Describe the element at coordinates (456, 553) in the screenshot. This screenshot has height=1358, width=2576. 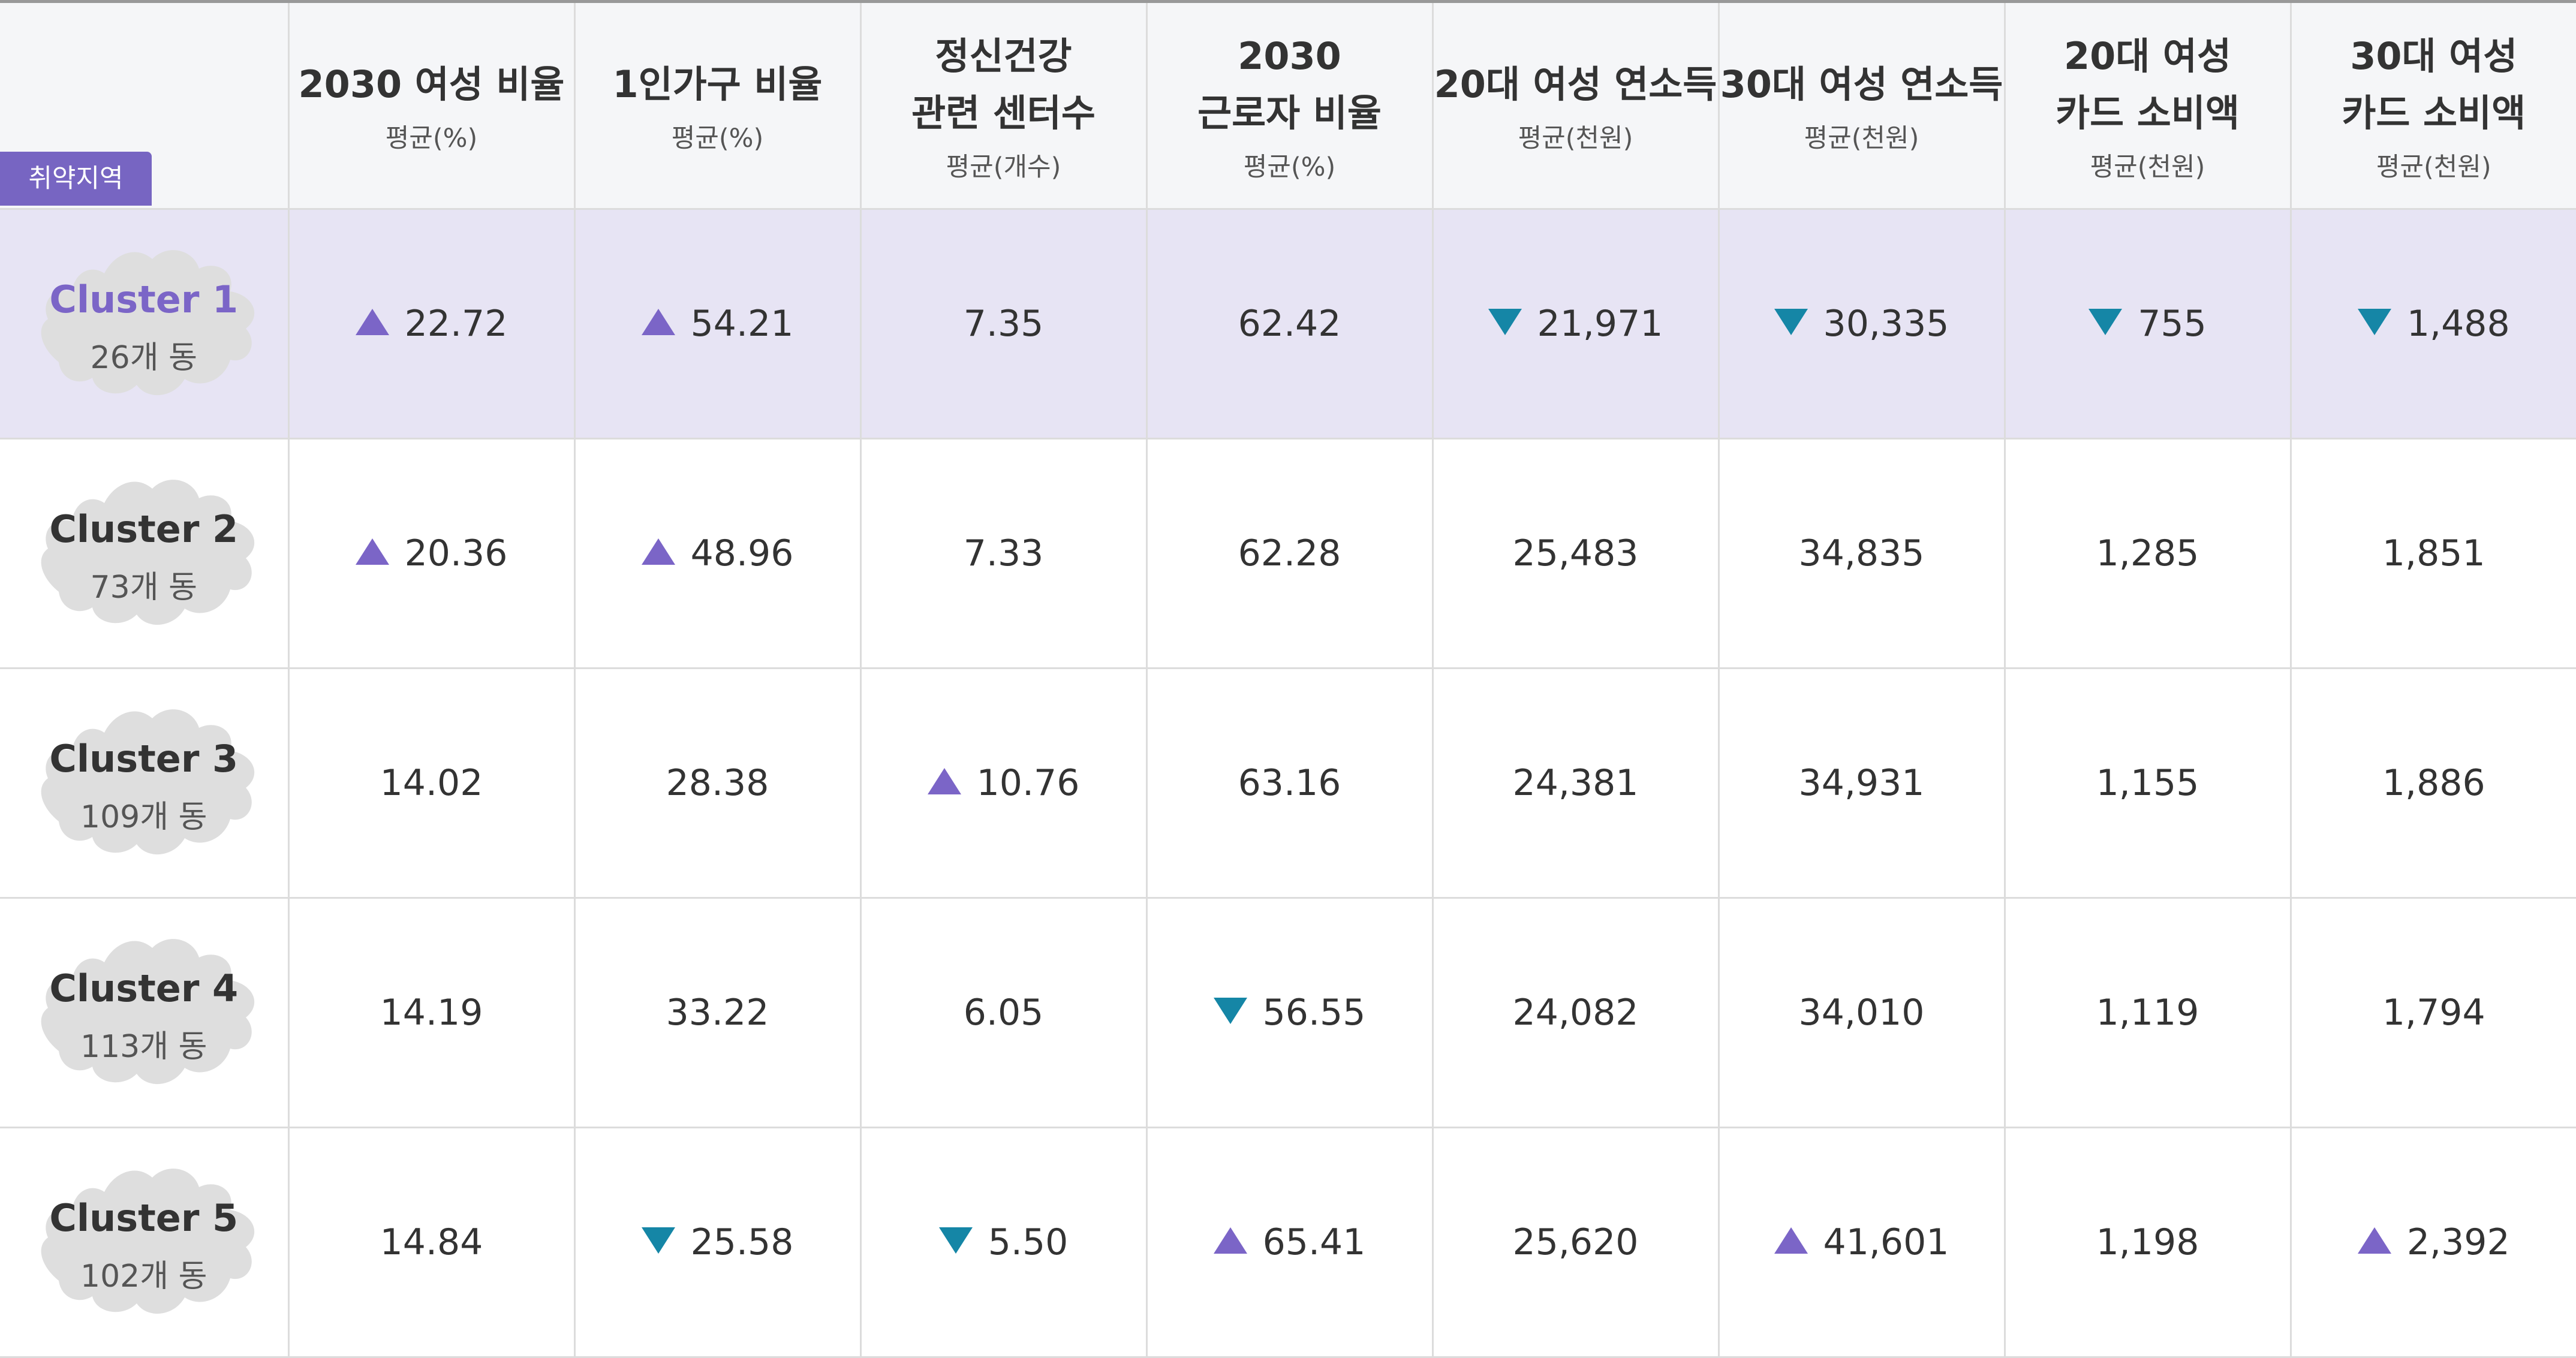
I see `value-text: 20.36` at that location.